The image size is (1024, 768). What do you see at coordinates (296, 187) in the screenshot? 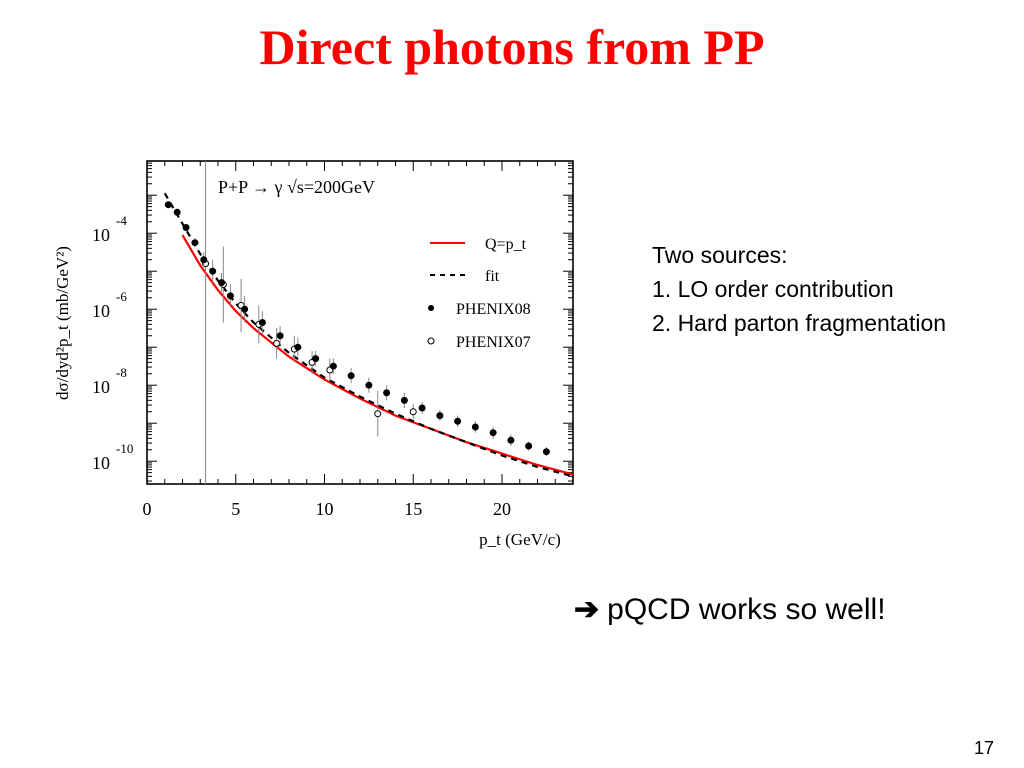
I see `plot-annotation: P+P → γ √s=200GeV` at bounding box center [296, 187].